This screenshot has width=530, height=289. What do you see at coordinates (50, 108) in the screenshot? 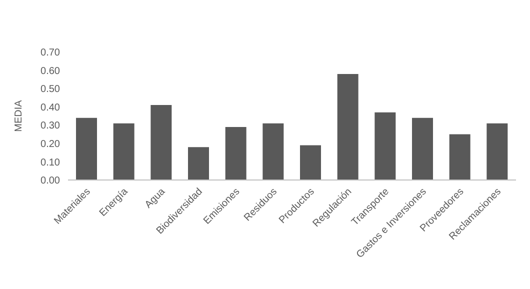
I see `y-tick-label: 0.40` at bounding box center [50, 108].